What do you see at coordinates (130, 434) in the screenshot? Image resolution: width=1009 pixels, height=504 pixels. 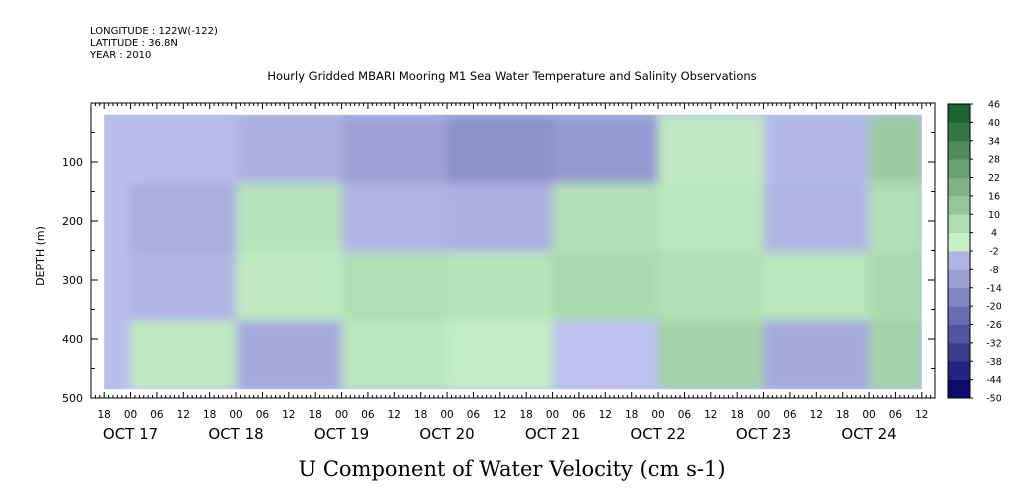 I see `x-day-label: OCT 17` at bounding box center [130, 434].